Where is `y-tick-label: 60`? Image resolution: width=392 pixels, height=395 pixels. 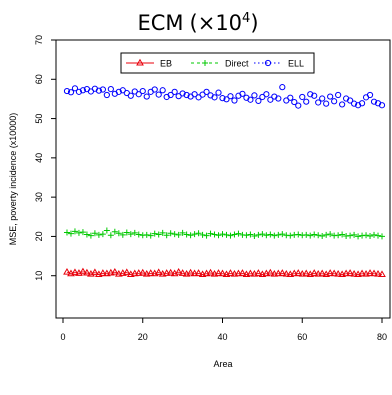
y-tick-label: 60 is located at coordinates (39, 79).